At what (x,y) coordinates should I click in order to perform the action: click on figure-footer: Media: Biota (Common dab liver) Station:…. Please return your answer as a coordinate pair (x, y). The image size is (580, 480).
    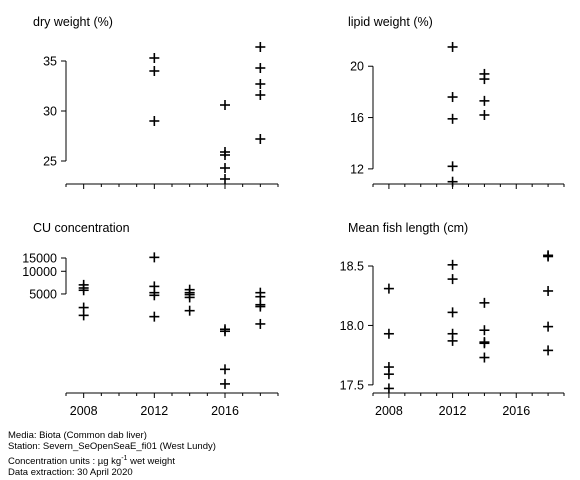
    Looking at the image, I should click on (112, 454).